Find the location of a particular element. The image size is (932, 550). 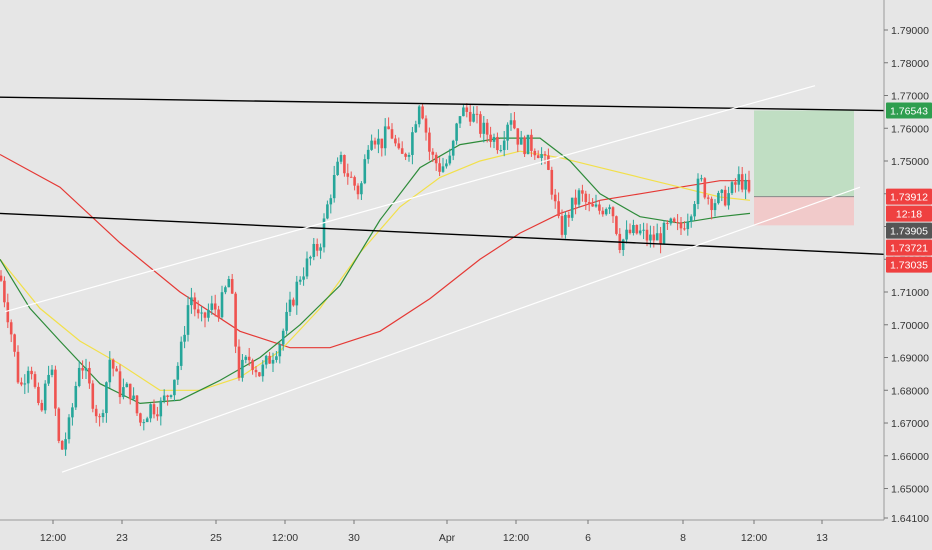

x-tick-label: 25 is located at coordinates (216, 538).